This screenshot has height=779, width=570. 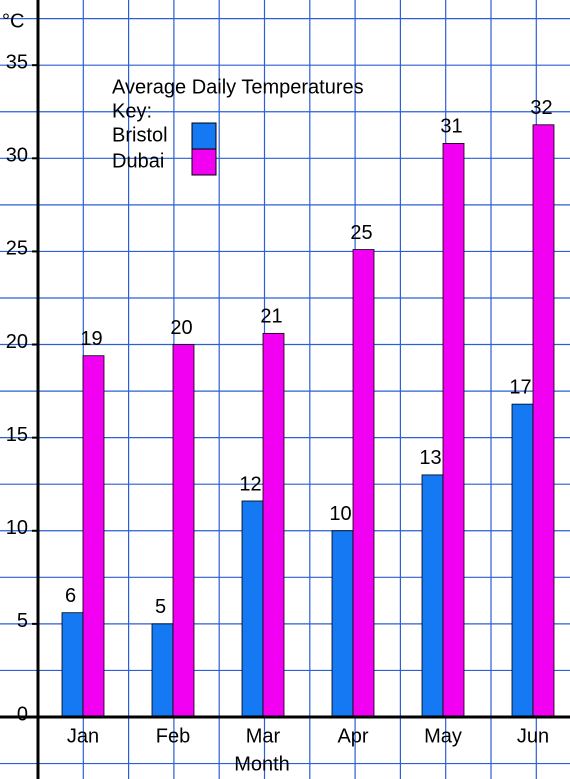 I want to click on x-axis-label: Month, so click(x=262, y=764).